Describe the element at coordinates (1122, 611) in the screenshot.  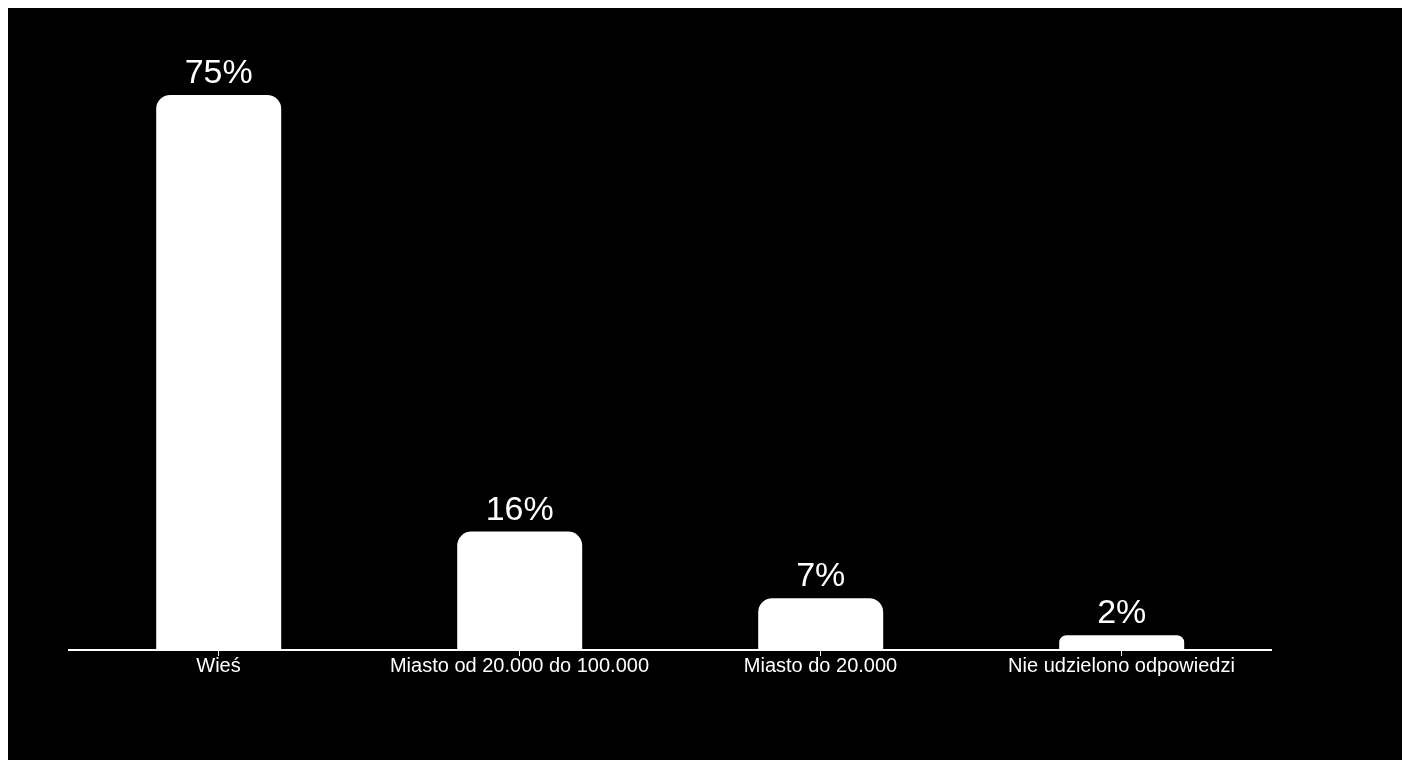
I see `data-label: 2%` at that location.